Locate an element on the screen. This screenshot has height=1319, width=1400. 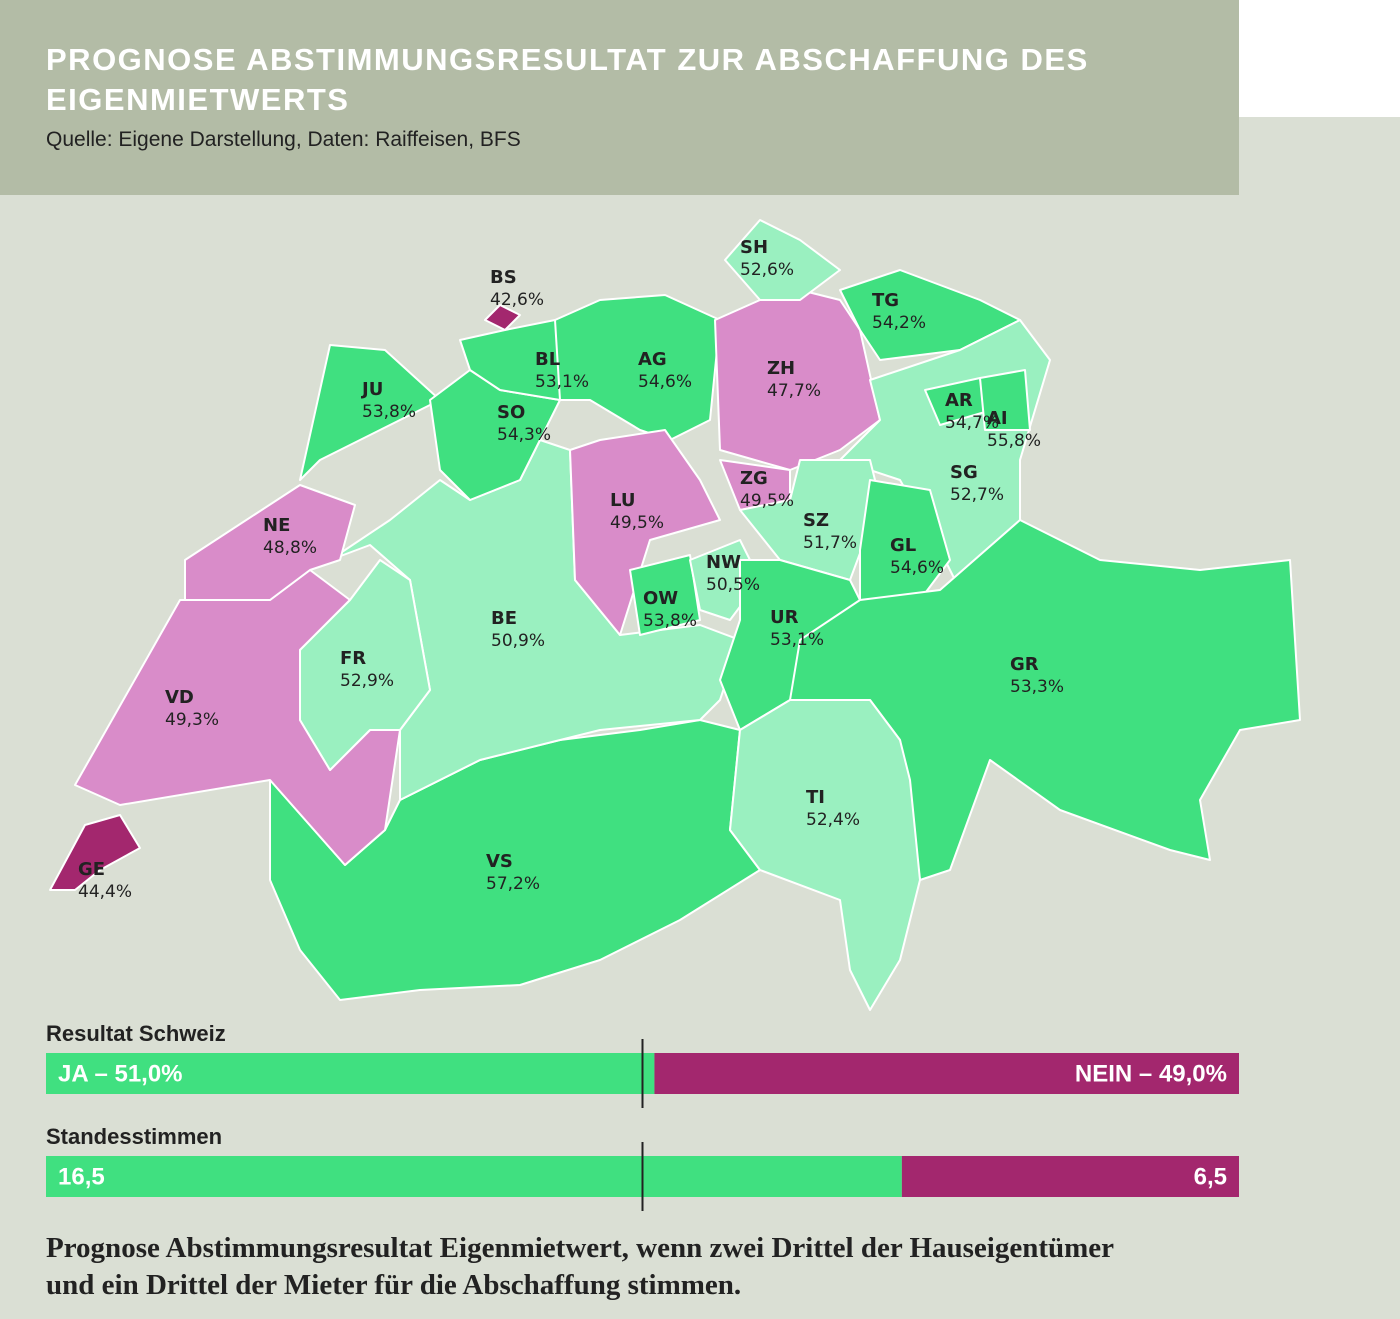
canton-code: SH is located at coordinates (754, 247).